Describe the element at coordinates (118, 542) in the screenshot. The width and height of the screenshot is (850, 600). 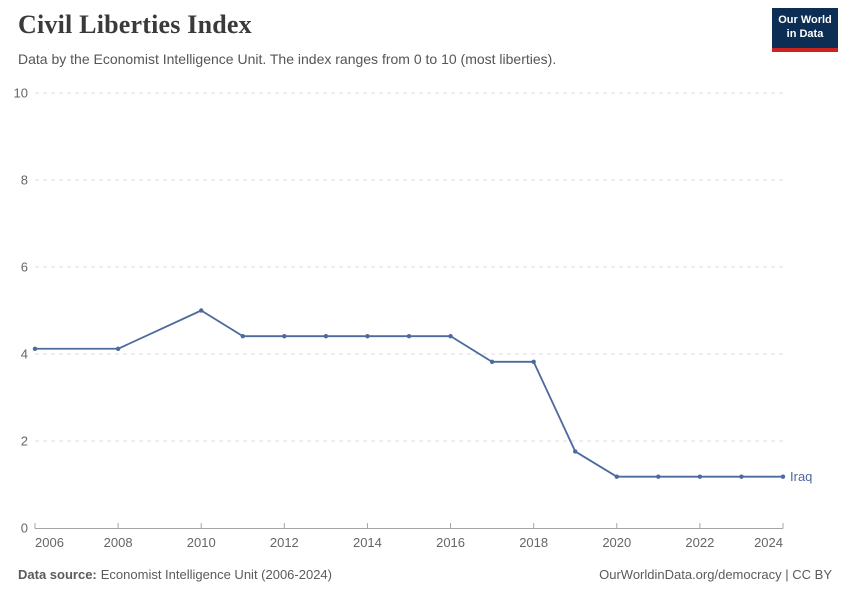
I see `x-axis-tick-label: 2008` at that location.